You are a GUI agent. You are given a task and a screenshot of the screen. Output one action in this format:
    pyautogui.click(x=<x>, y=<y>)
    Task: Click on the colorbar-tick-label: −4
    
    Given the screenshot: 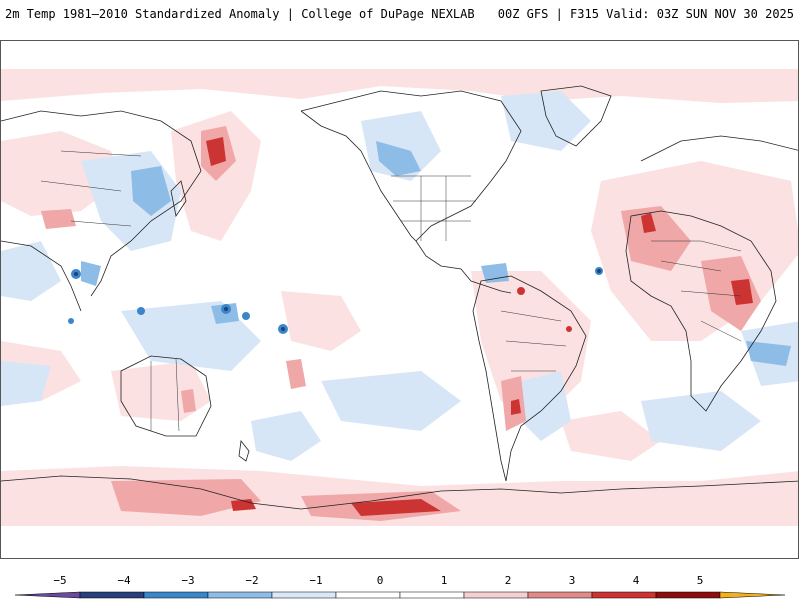 What is the action you would take?
    pyautogui.click(x=124, y=580)
    